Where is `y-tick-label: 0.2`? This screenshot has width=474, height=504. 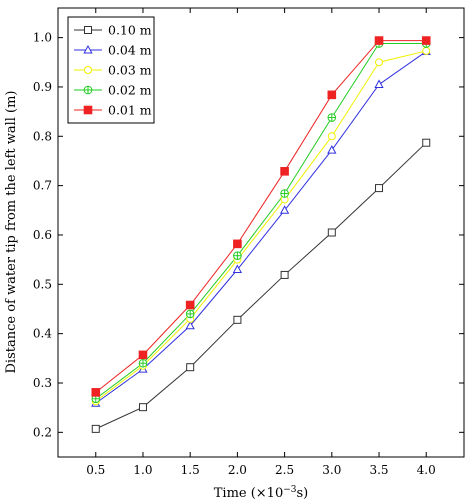
y-tick-label: 0.2 is located at coordinates (42, 432).